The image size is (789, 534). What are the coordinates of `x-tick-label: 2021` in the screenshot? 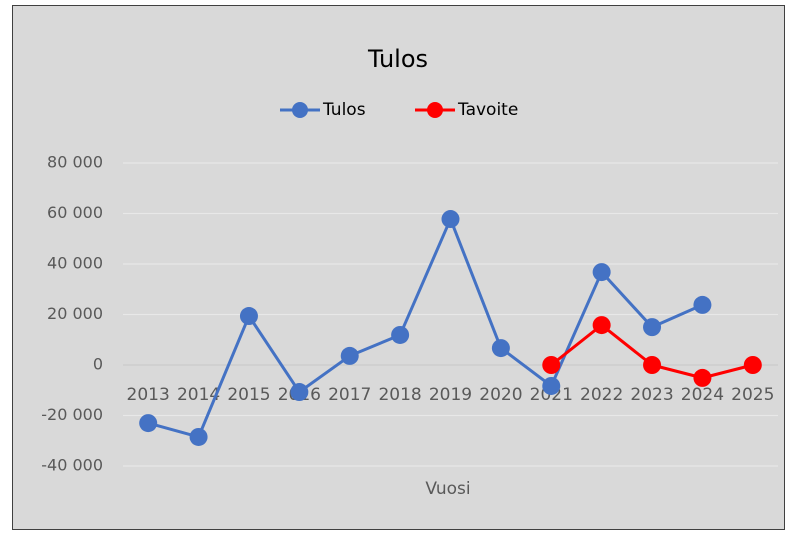 It's located at (551, 395).